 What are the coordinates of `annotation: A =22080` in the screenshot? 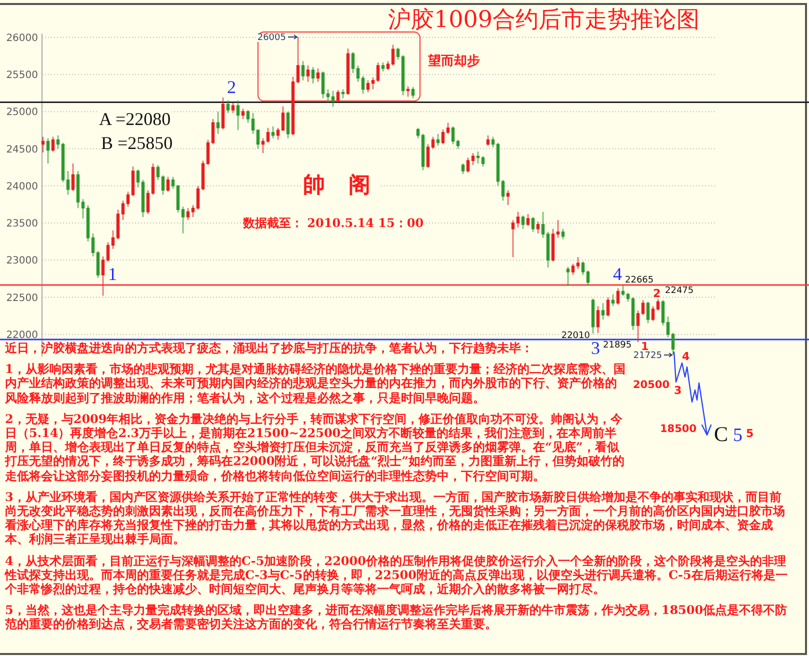 It's located at (135, 119).